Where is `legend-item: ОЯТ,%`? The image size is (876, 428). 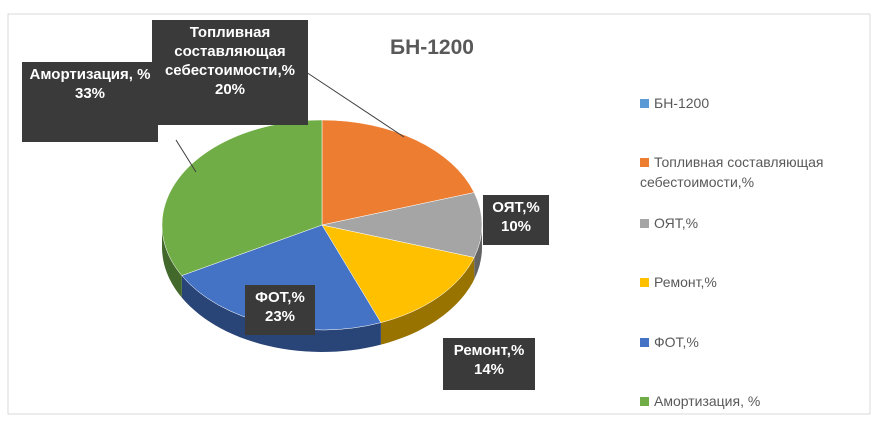
legend-item: ОЯТ,% is located at coordinates (755, 223).